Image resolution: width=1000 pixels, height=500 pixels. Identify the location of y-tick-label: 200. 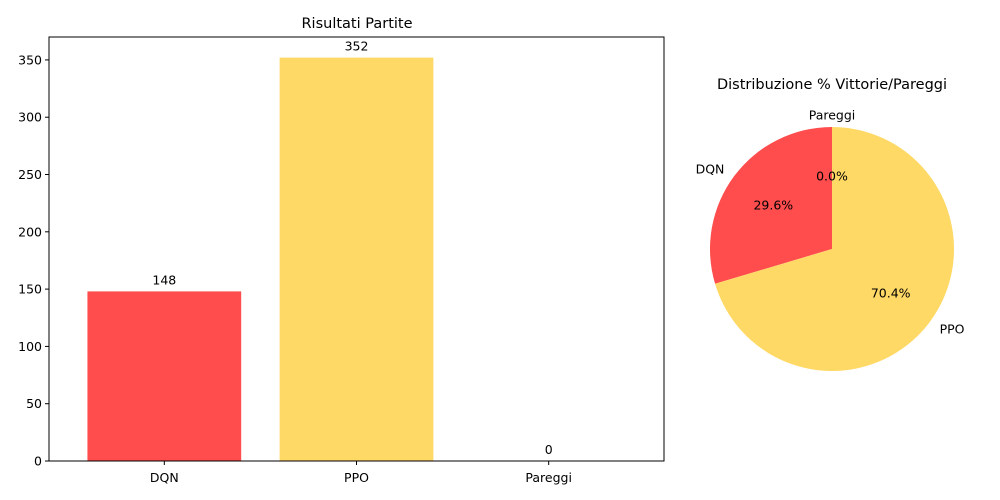
(30, 231).